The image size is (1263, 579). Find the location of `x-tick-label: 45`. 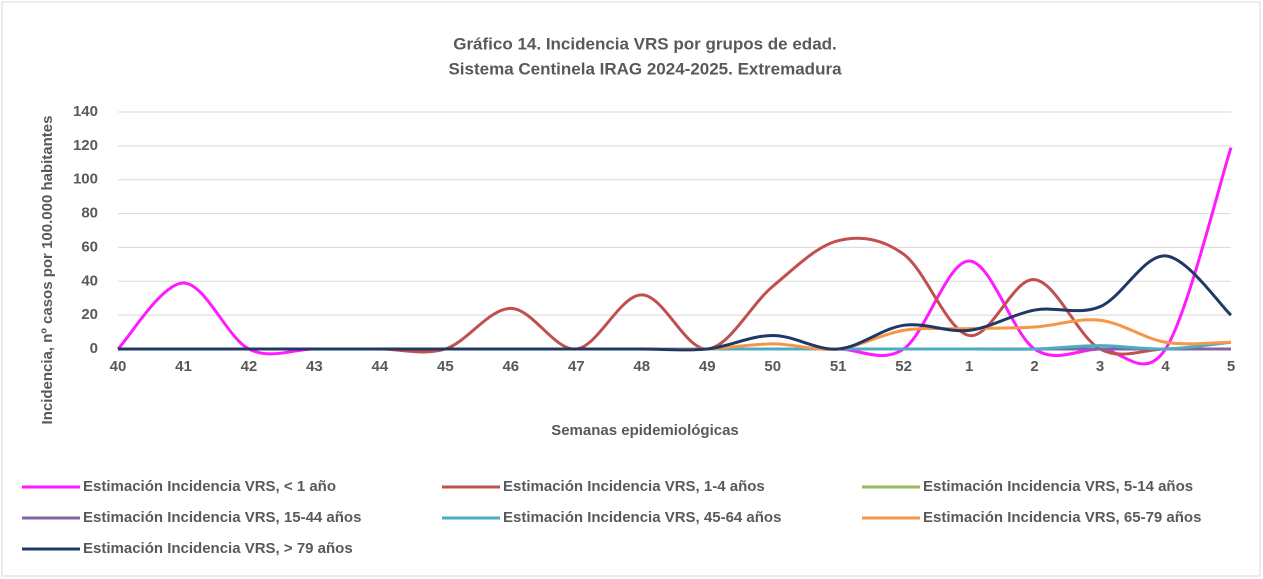

x-tick-label: 45 is located at coordinates (445, 366).